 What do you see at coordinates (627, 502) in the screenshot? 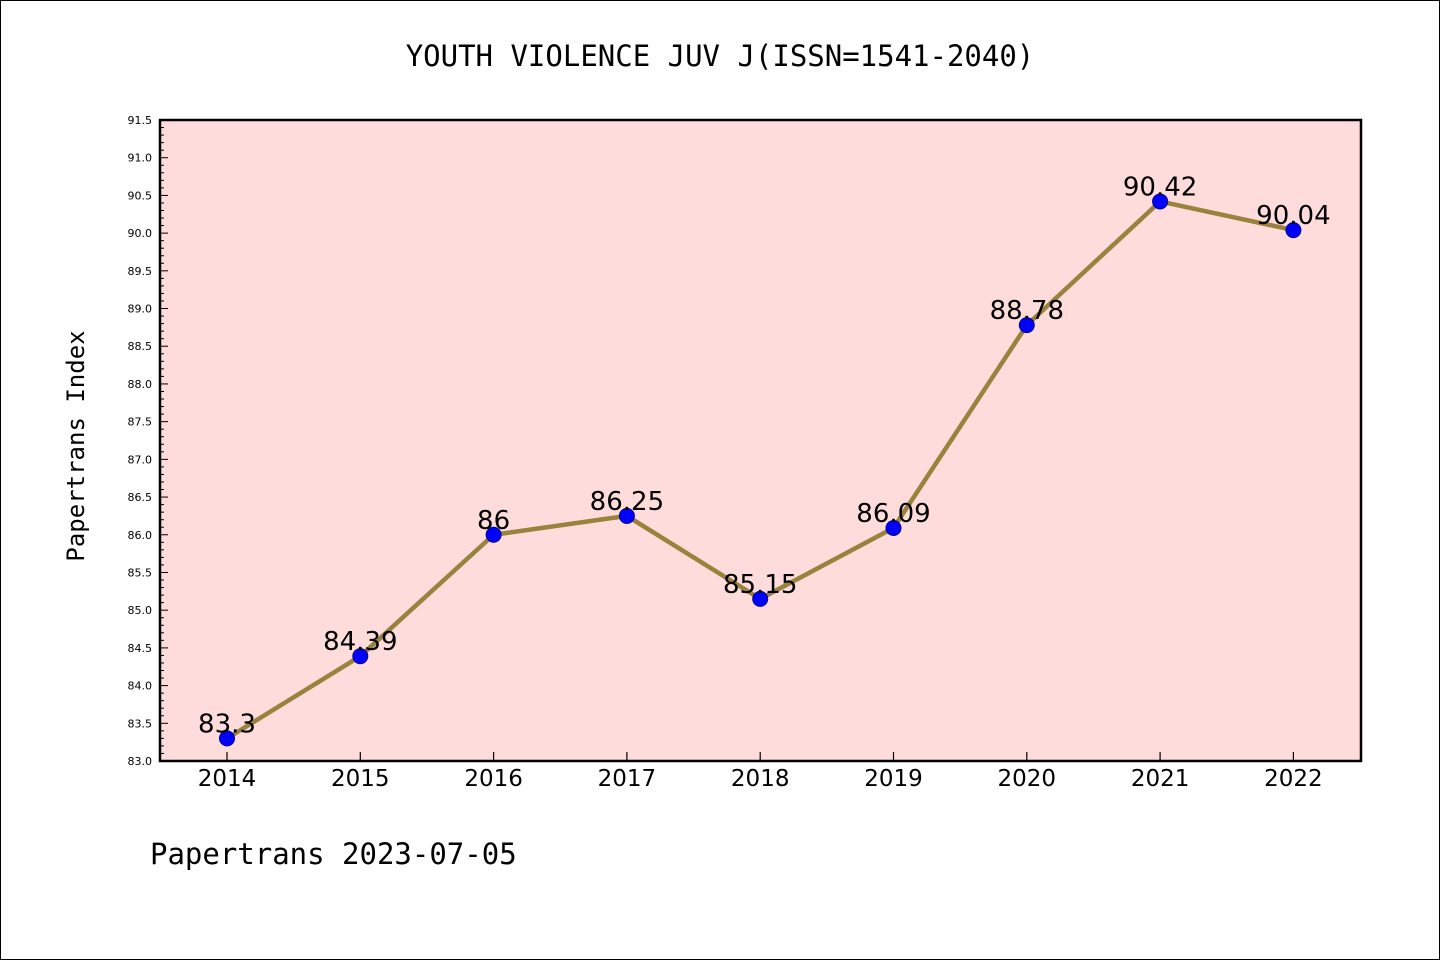
I see `data-label: 86.25` at bounding box center [627, 502].